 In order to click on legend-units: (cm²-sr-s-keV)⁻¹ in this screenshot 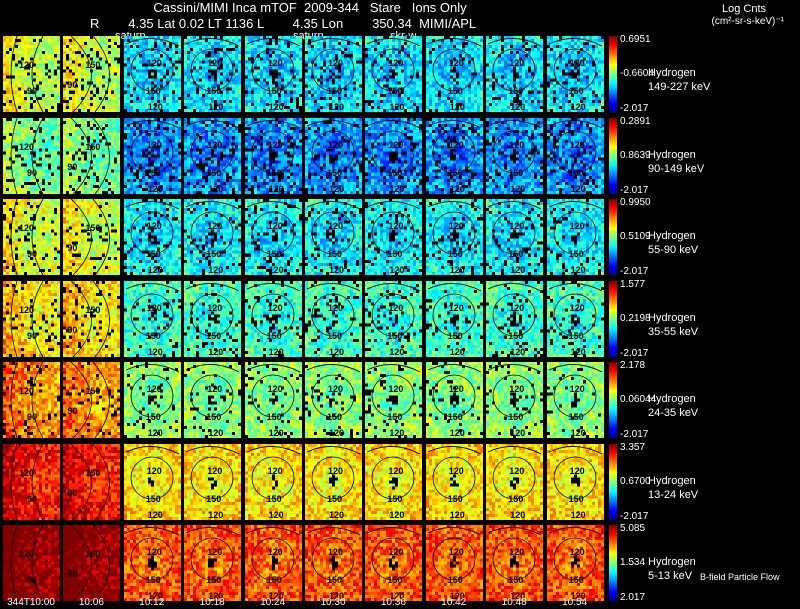, I will do `click(747, 21)`.